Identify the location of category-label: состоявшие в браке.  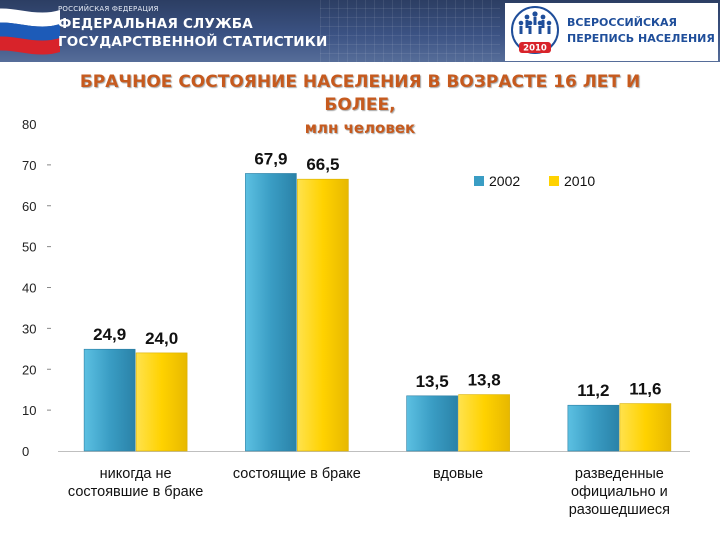
(135, 492).